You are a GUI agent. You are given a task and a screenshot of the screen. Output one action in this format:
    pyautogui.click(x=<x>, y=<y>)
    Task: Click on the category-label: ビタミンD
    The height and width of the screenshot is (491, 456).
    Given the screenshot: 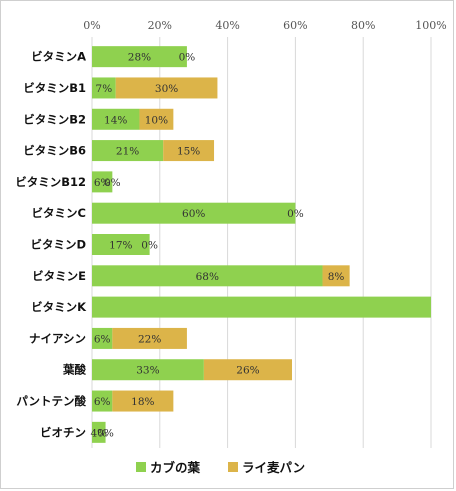 What is the action you would take?
    pyautogui.click(x=58, y=245)
    